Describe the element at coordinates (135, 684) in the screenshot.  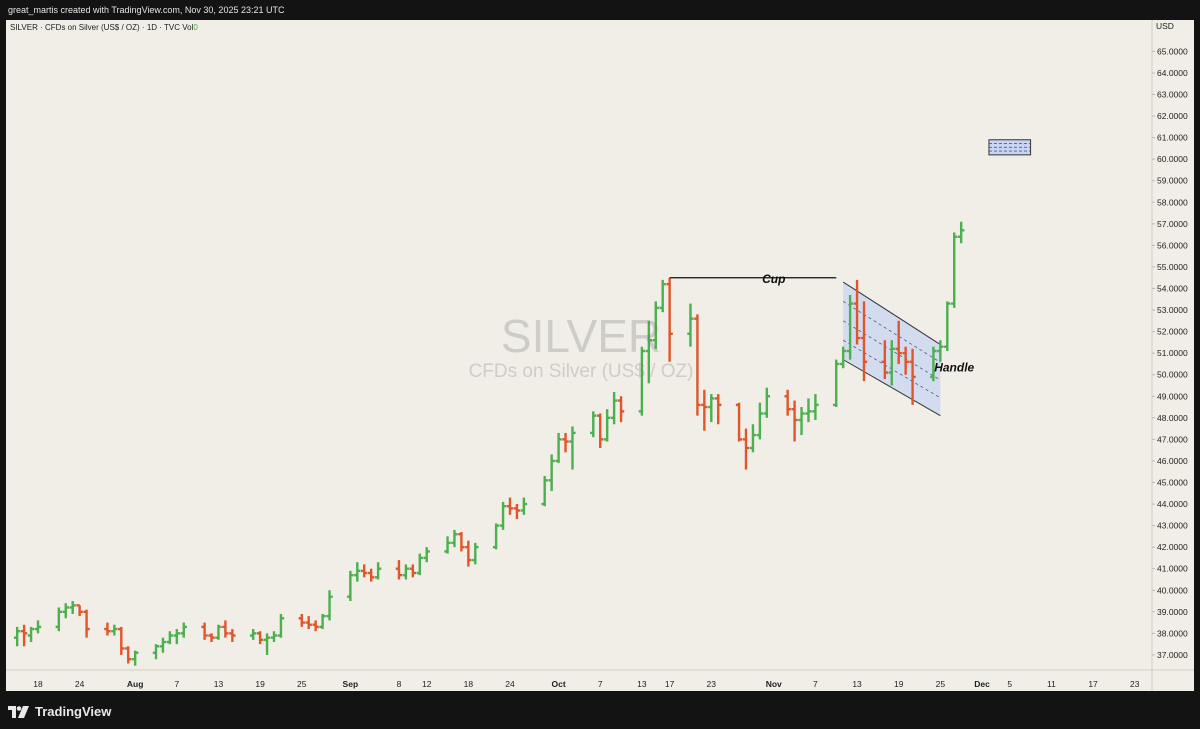
I see `time-tick-label: Aug` at that location.